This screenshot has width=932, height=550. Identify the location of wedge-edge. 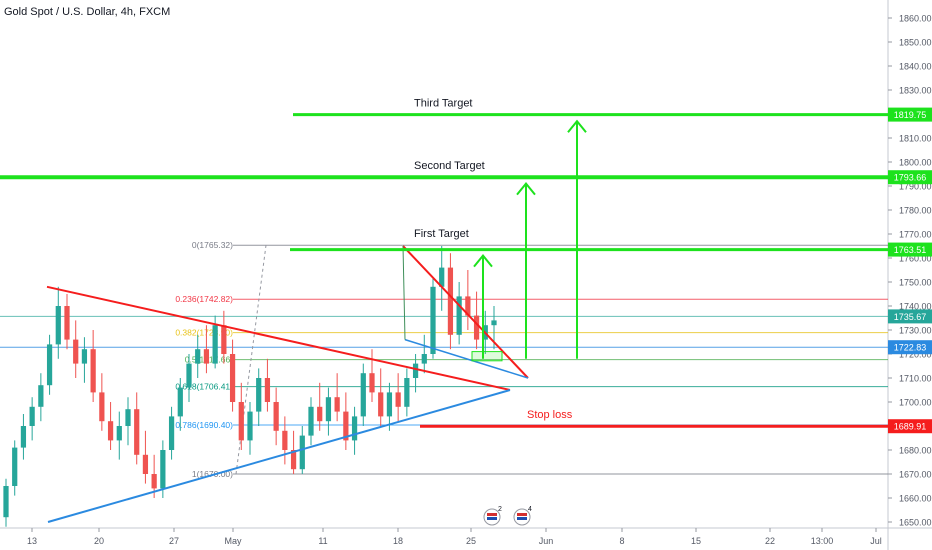
(404, 292).